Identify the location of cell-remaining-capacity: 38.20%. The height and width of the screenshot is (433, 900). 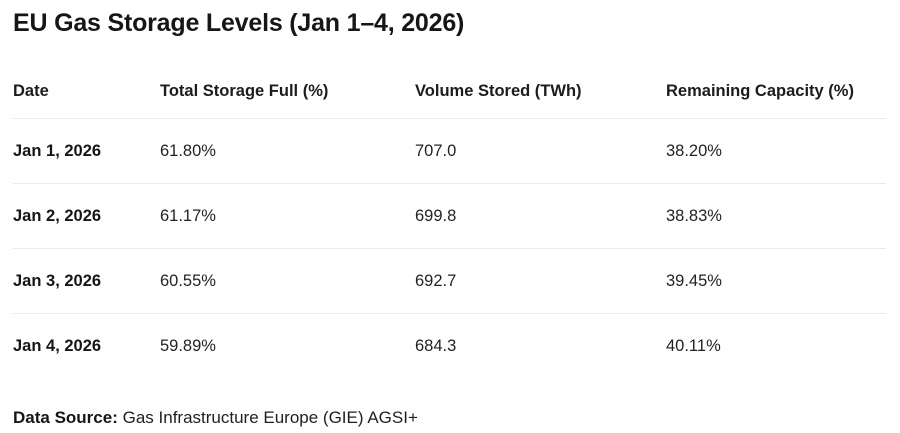
(694, 150).